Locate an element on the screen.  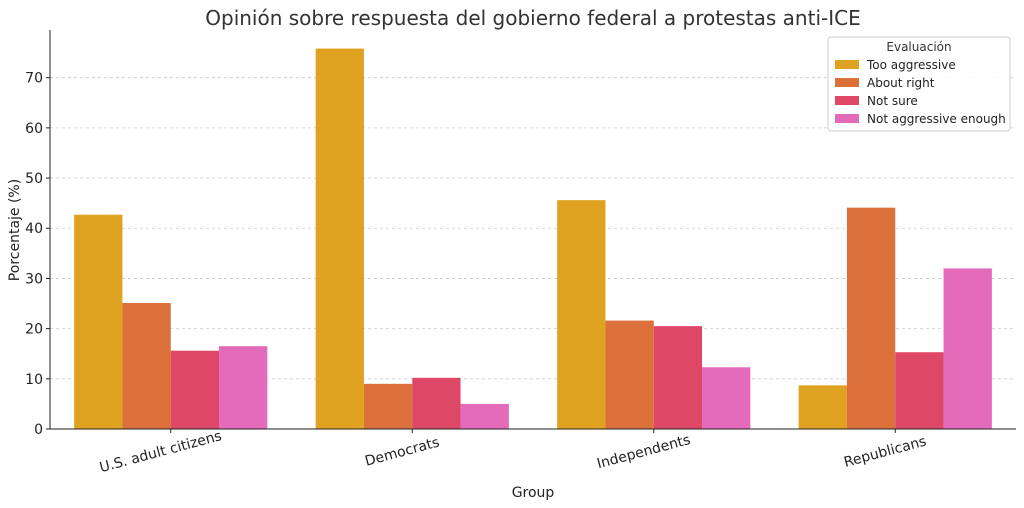
x-tick-label: Independents is located at coordinates (643, 452).